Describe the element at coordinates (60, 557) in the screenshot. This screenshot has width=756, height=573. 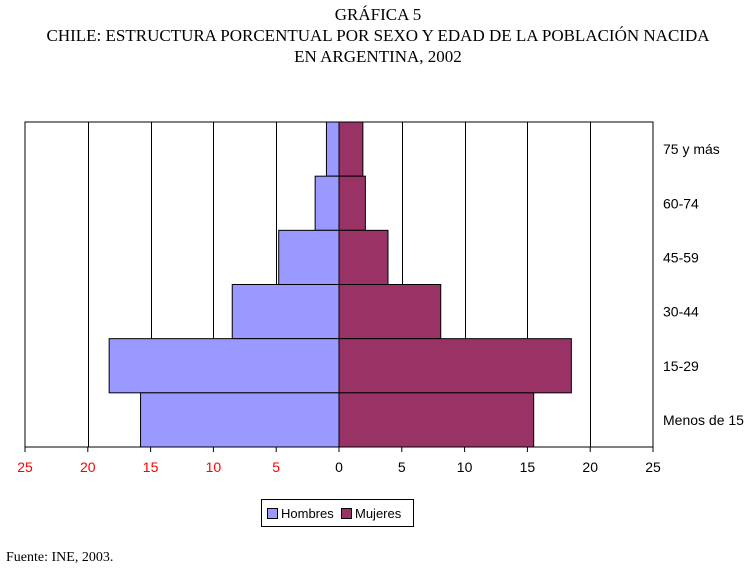
I see `source-note: Fuente: INE, 2003.` at that location.